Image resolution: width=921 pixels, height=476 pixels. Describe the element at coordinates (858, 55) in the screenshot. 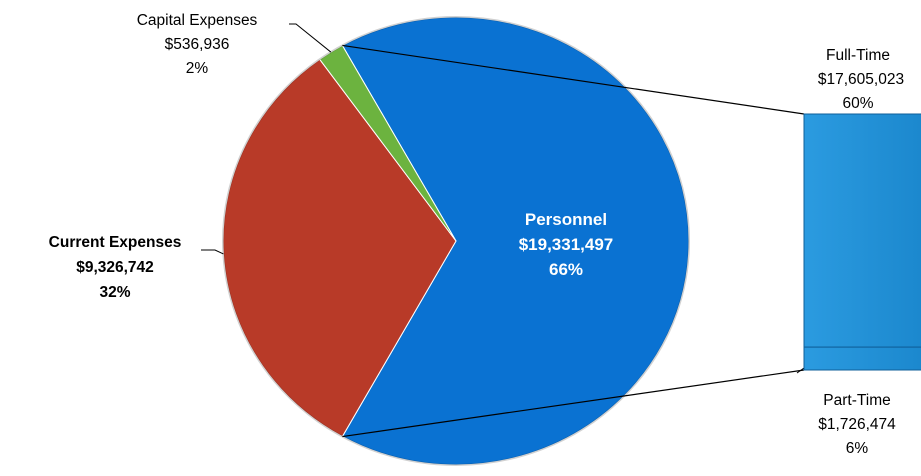

I see `bar-label-fulltime-name: Full-Time` at that location.